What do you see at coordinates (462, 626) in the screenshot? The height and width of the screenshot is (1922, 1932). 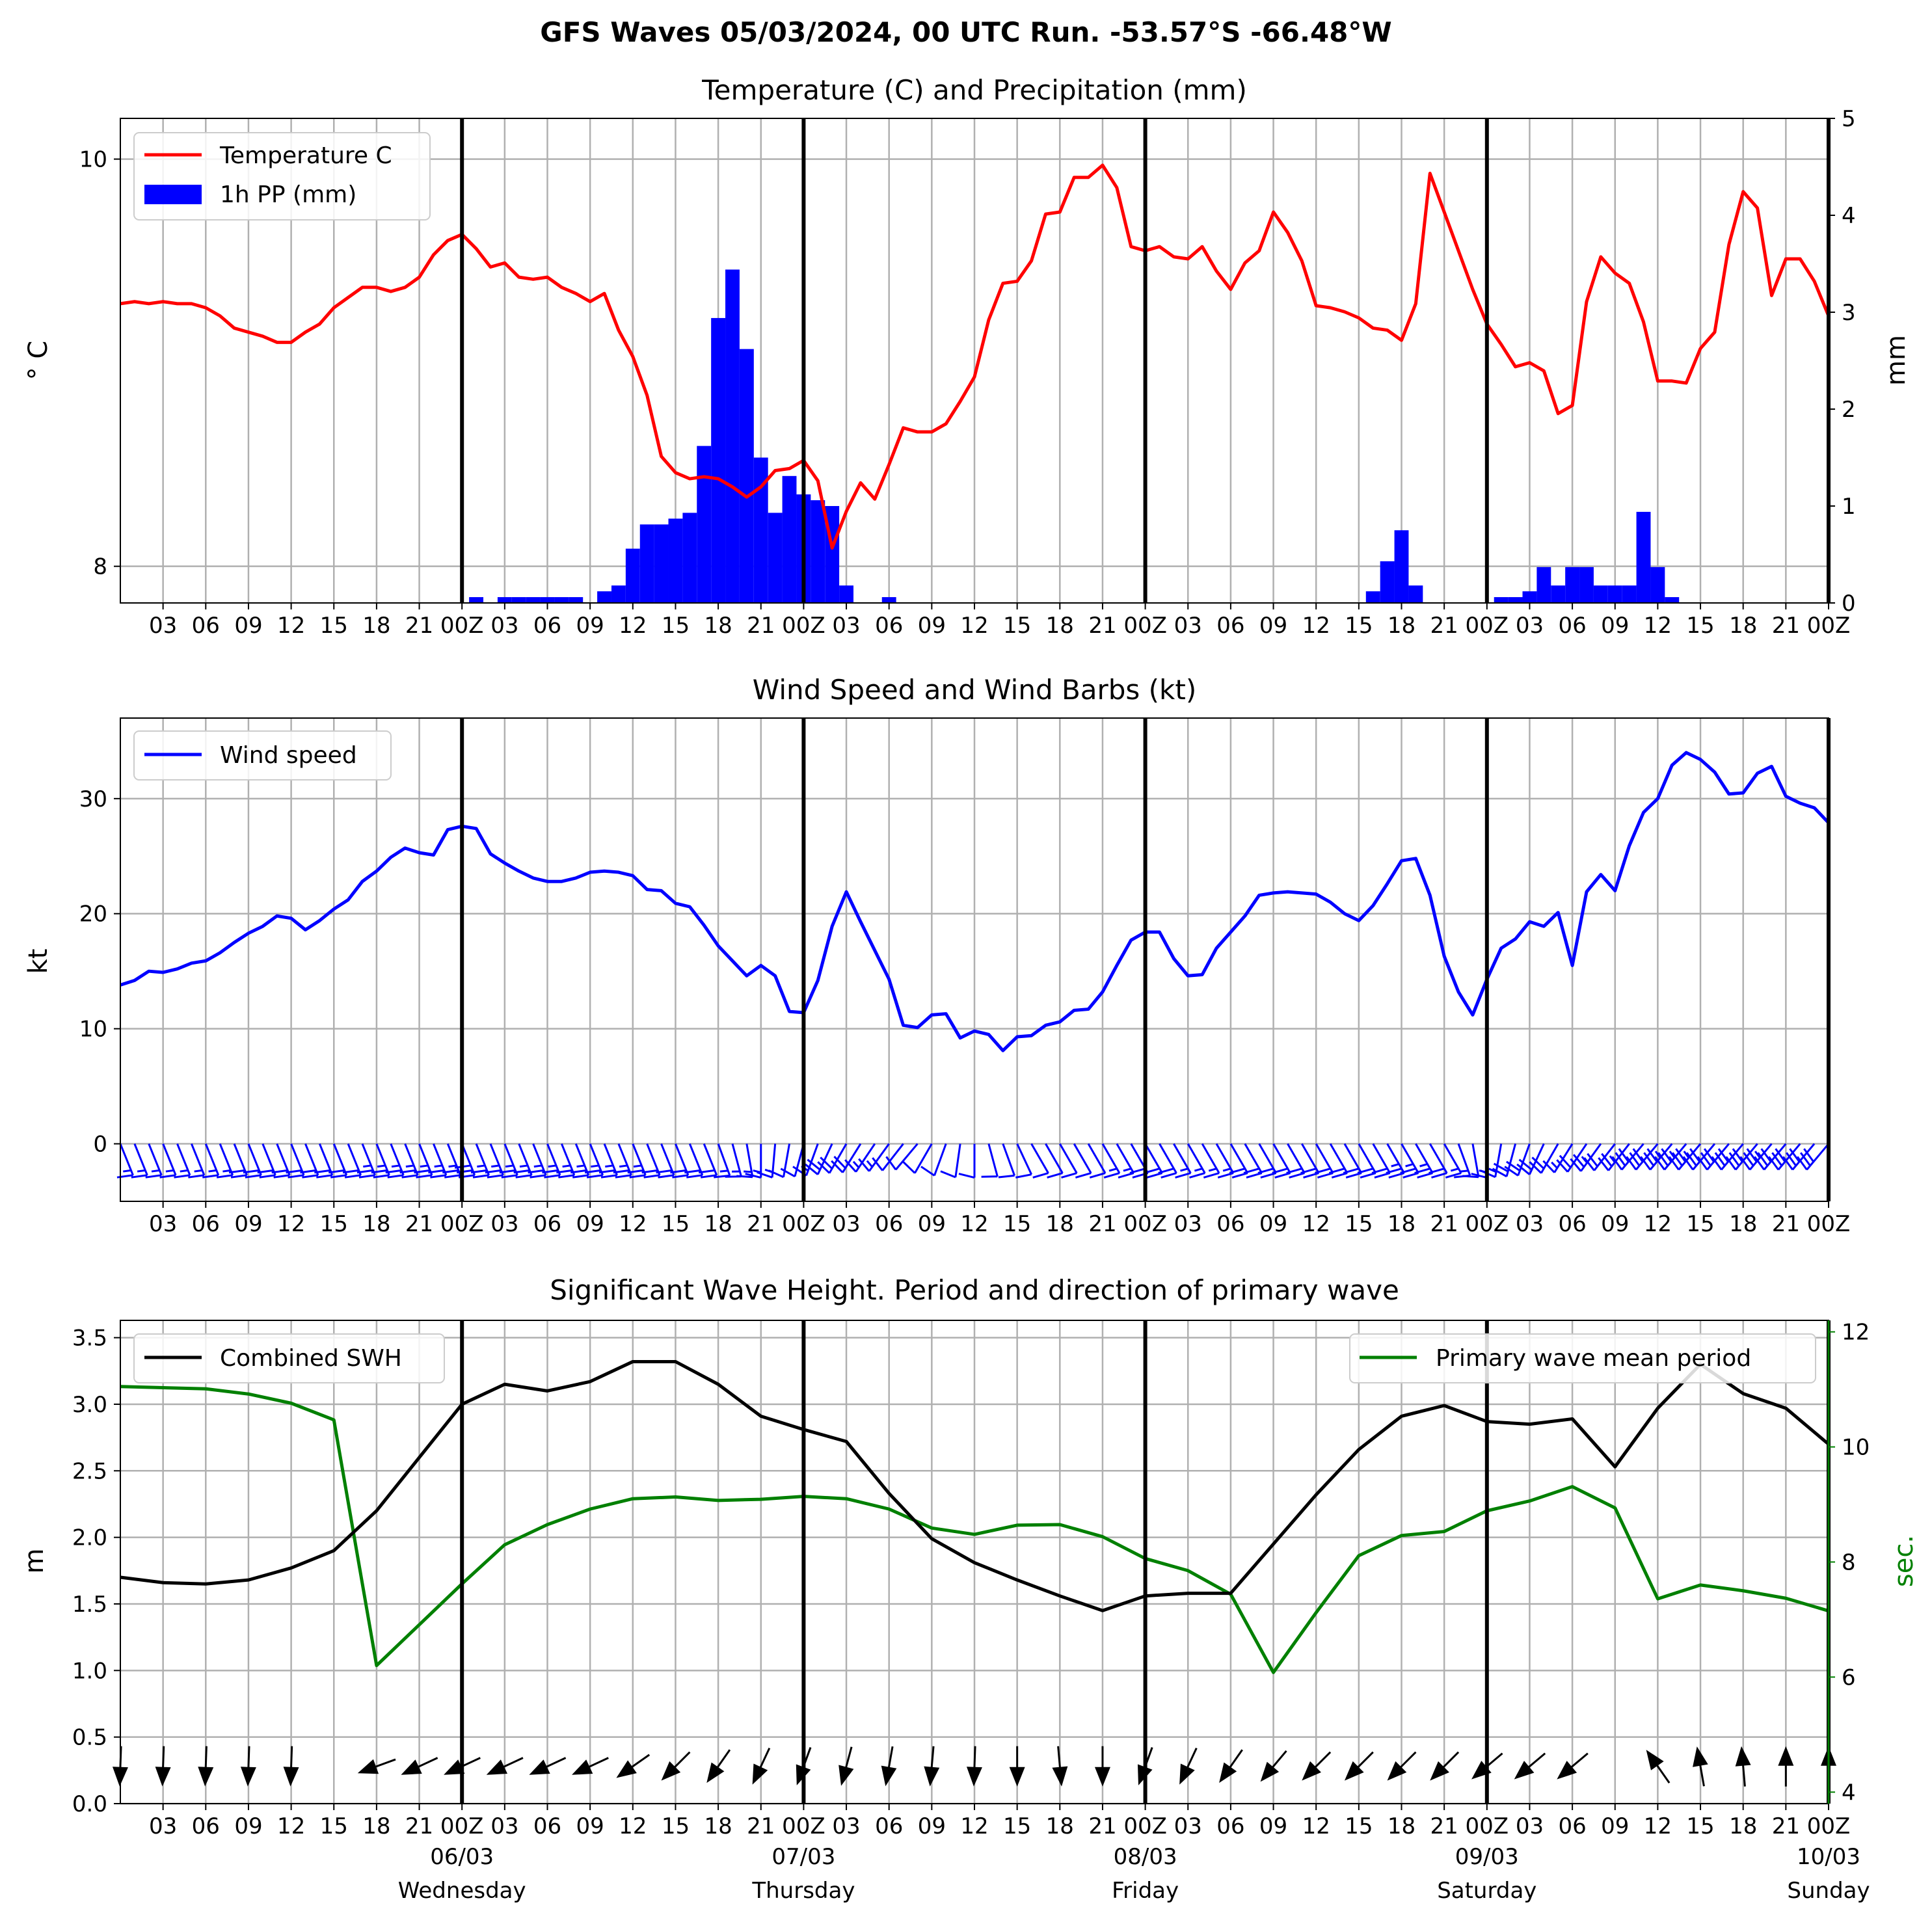 I see `x-tick-label: 00Z` at bounding box center [462, 626].